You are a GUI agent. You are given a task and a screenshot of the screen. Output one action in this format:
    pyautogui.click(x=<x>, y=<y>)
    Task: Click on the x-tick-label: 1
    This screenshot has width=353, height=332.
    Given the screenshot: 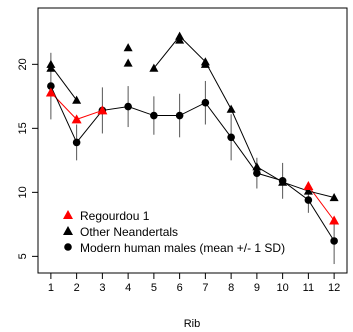 What is the action you would take?
    pyautogui.click(x=51, y=288)
    